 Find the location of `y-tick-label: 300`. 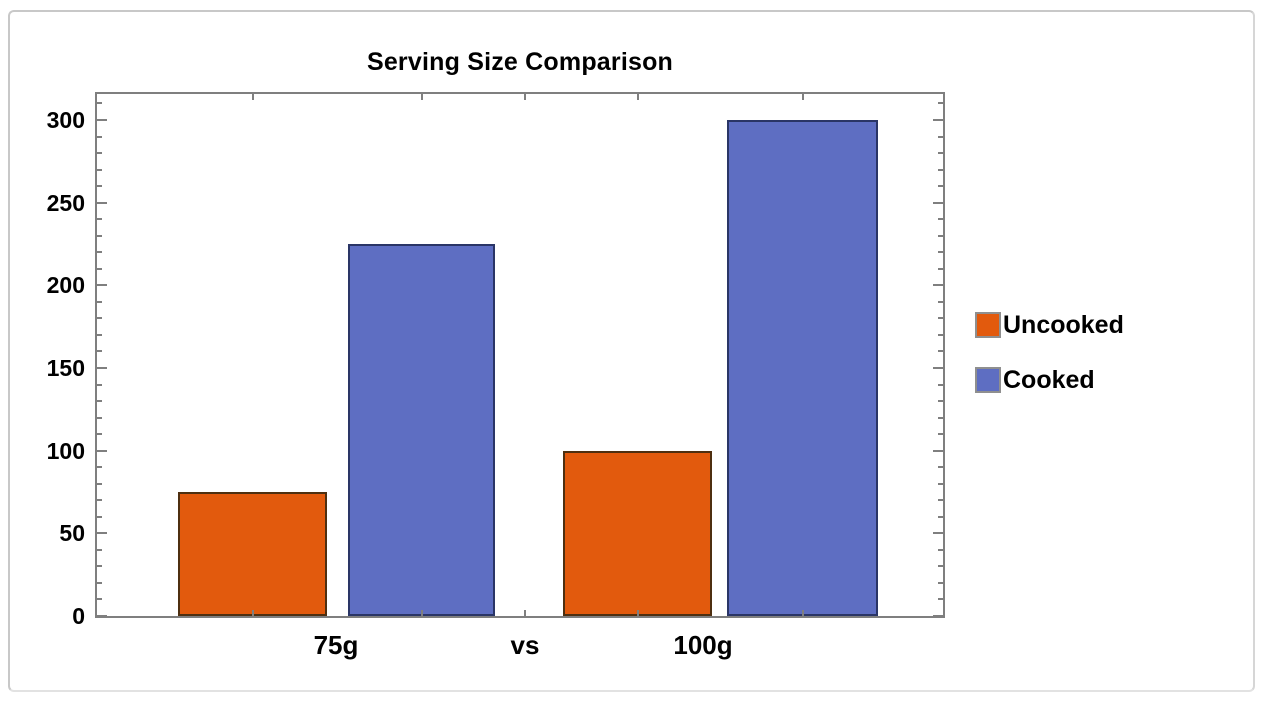

y-tick-label: 300 is located at coordinates (65, 120).